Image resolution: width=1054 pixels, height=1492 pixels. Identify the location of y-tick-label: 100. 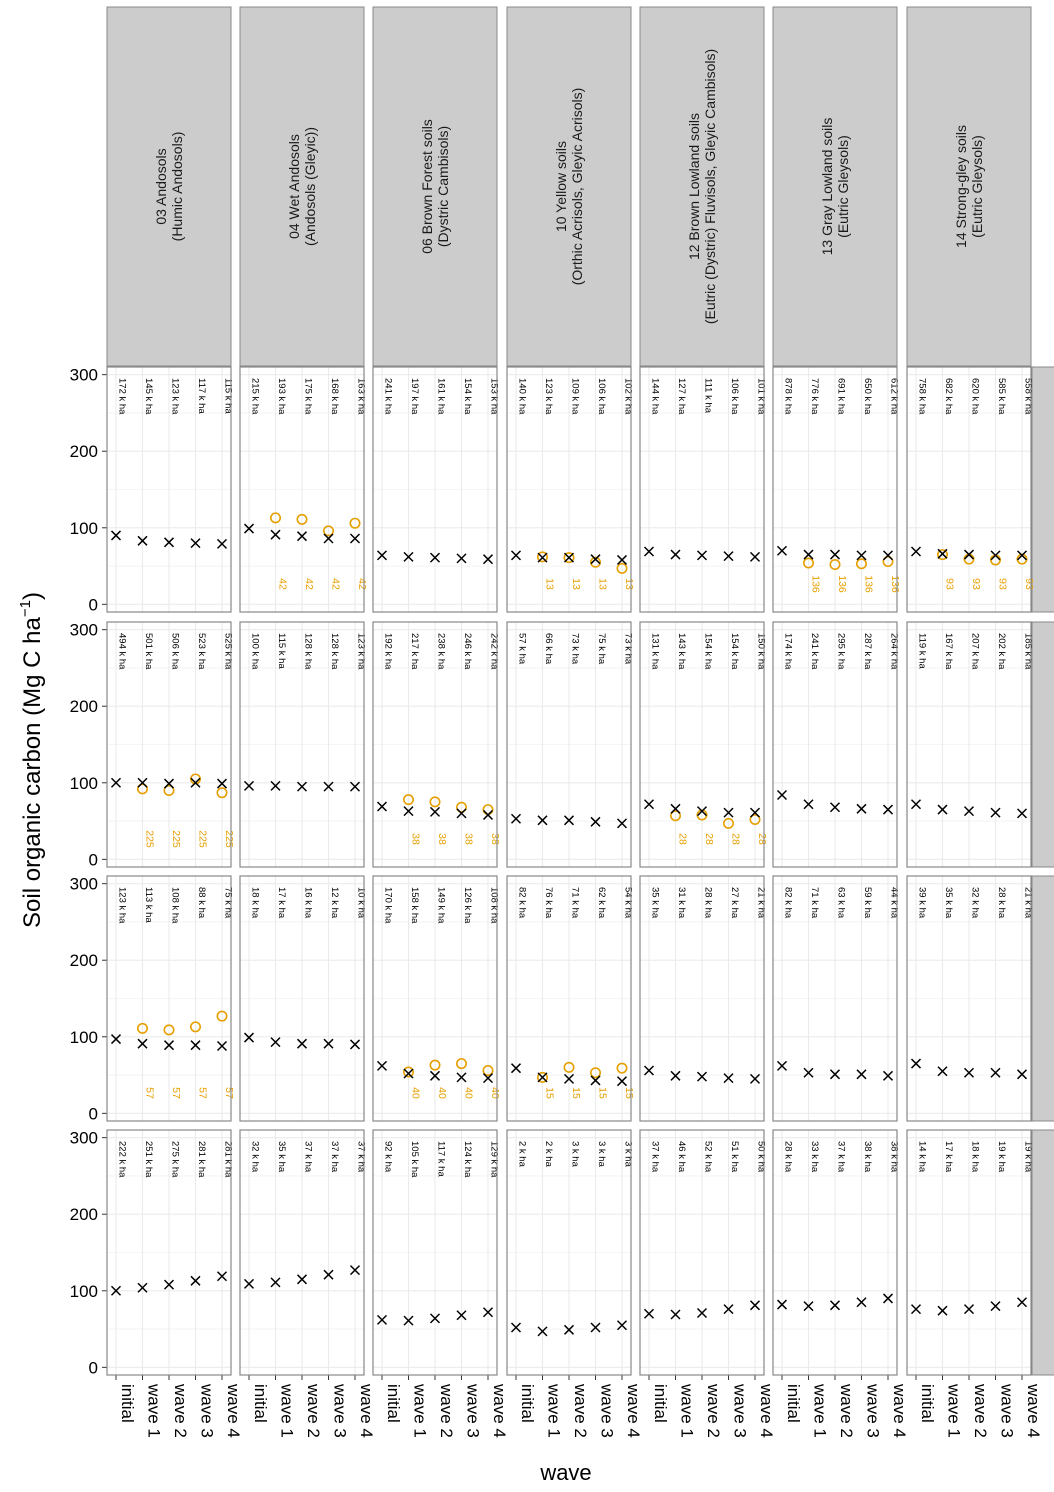
(84, 528).